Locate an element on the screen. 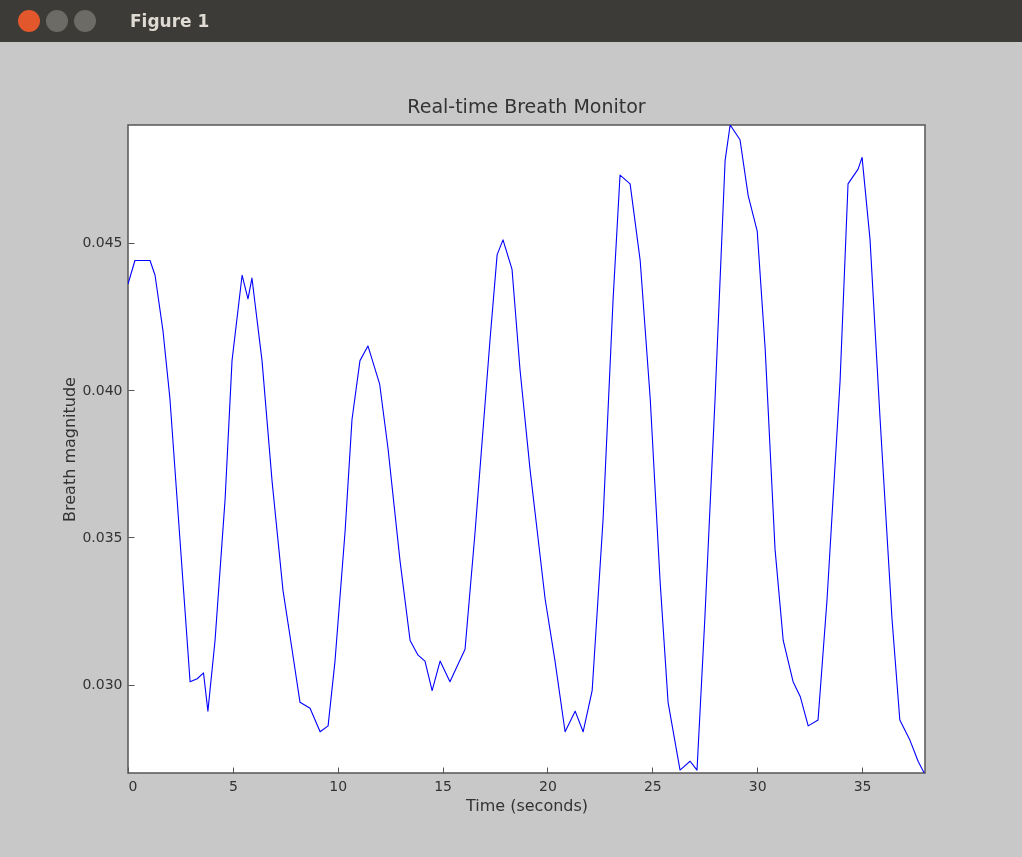 Image resolution: width=1022 pixels, height=857 pixels. x-tick-label: 10 is located at coordinates (338, 785).